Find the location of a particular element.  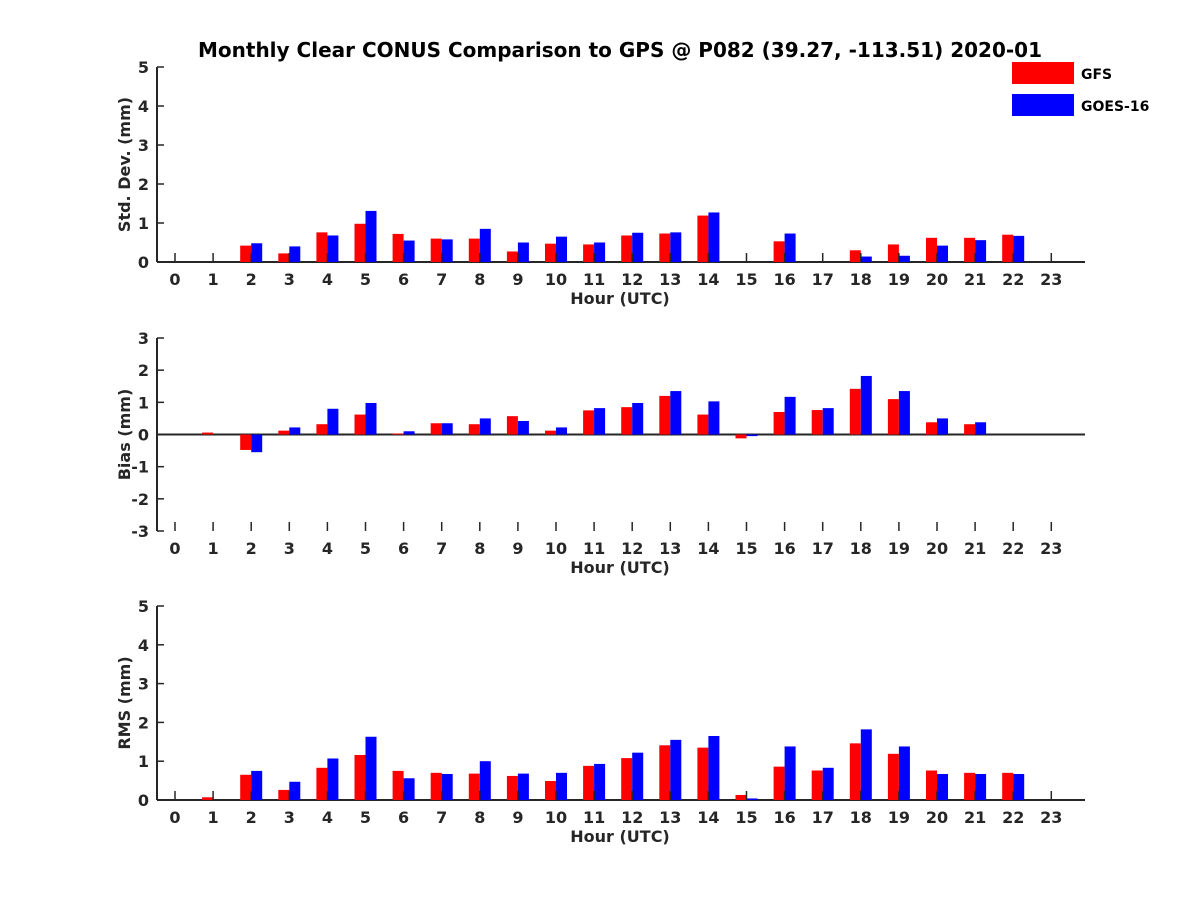

x-tick-label: 7 is located at coordinates (441, 279).